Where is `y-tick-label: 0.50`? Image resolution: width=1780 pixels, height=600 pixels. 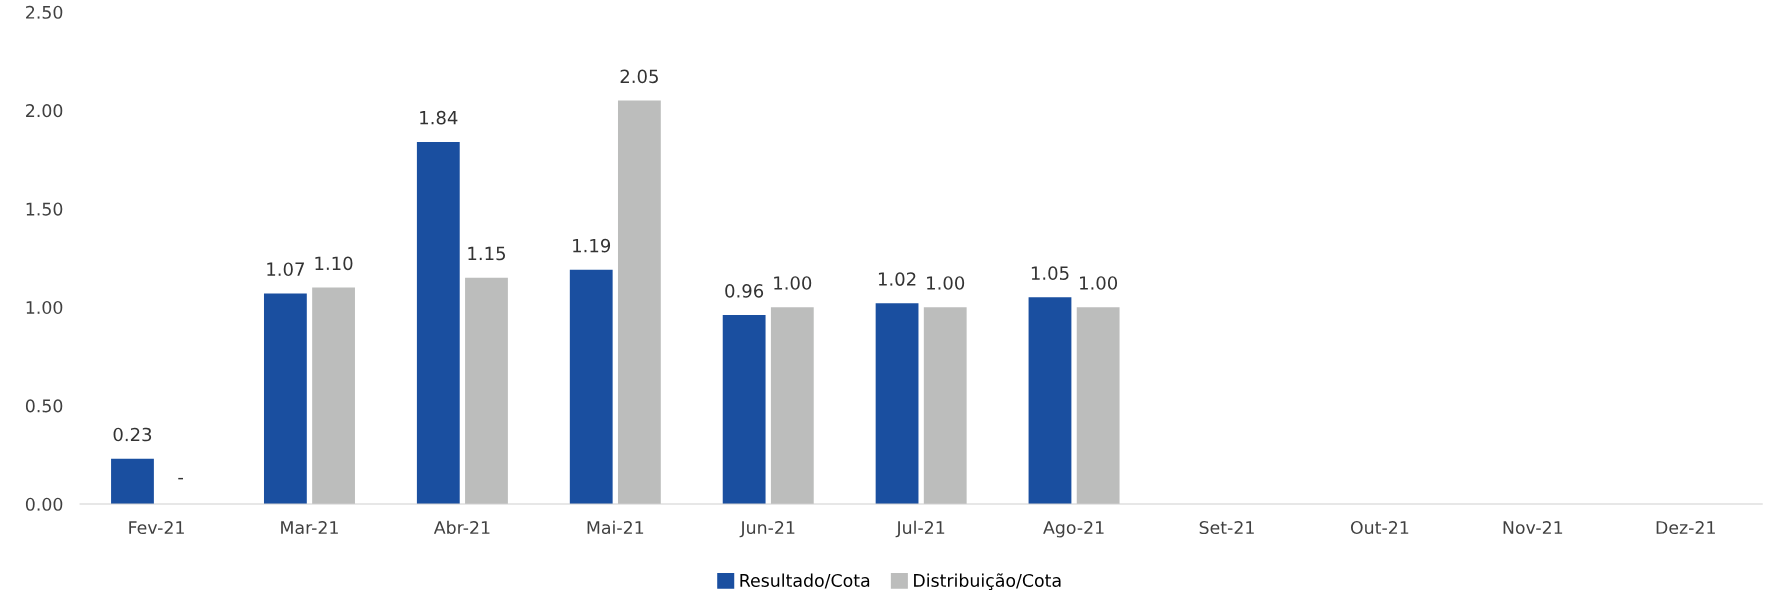
y-tick-label: 0.50 is located at coordinates (44, 406).